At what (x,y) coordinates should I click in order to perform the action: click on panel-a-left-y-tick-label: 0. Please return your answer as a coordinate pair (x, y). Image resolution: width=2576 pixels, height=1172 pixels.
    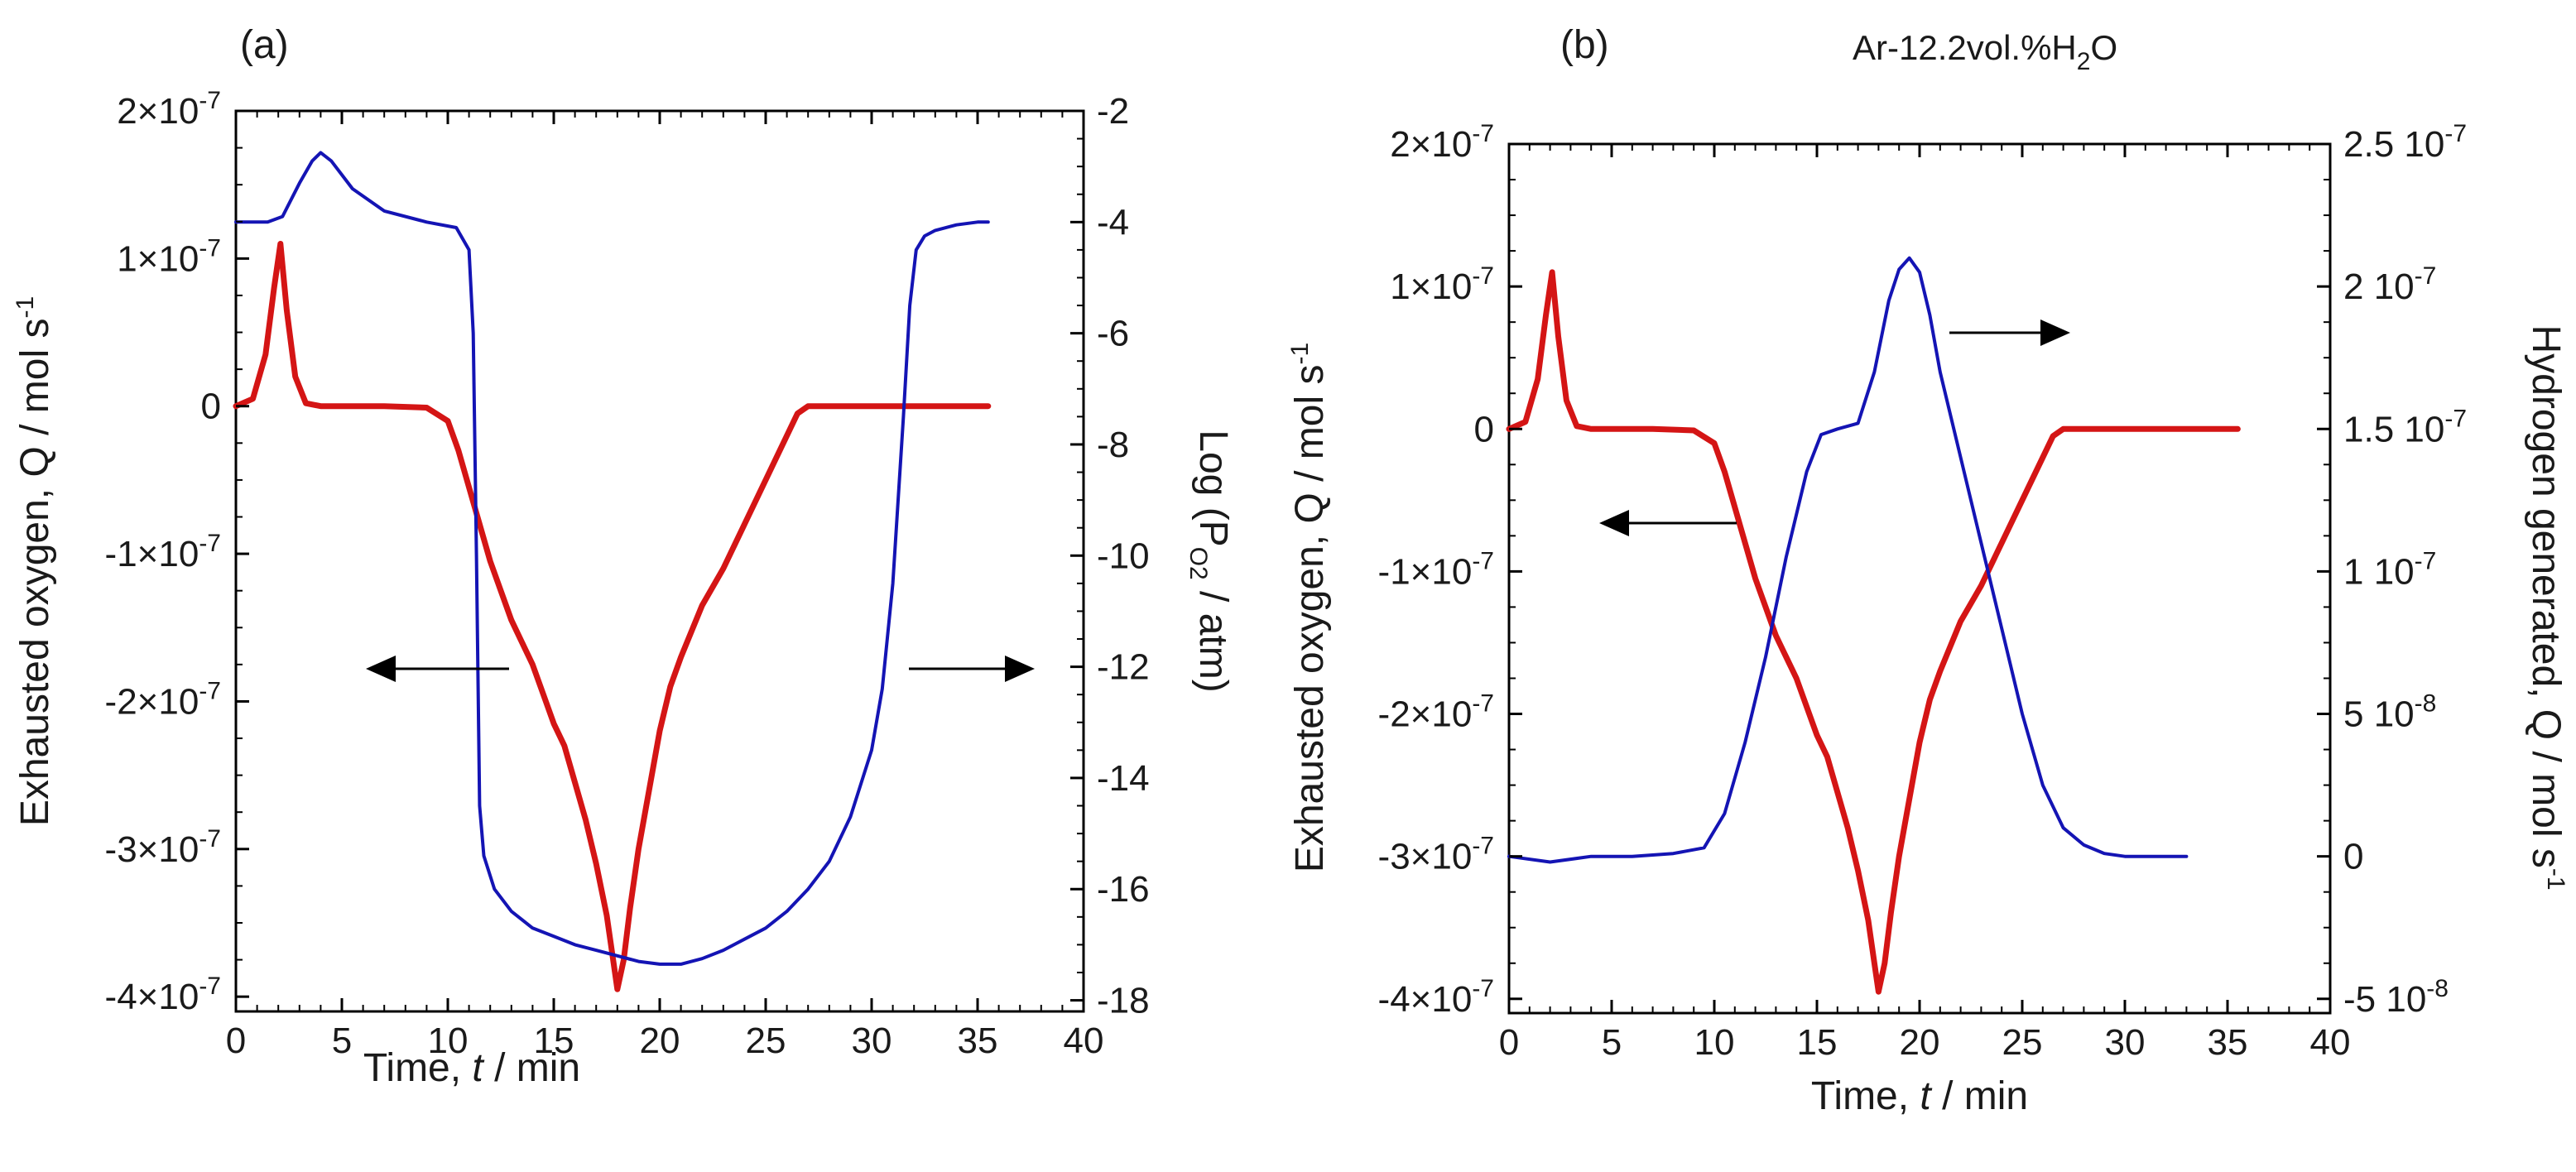
    Looking at the image, I should click on (211, 407).